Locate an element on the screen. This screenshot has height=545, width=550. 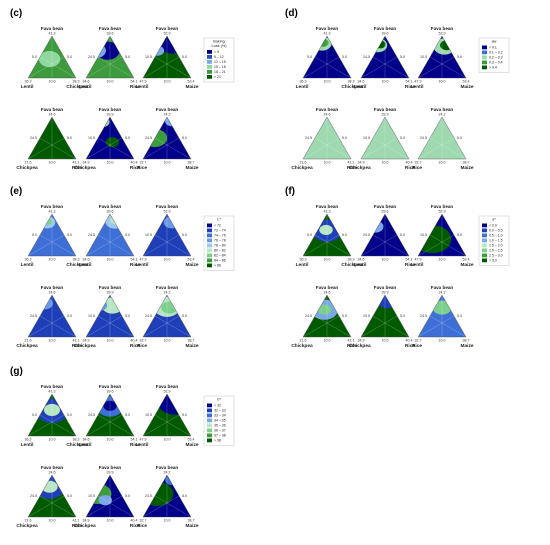
panel-label: (e) is located at coordinates (16, 191).